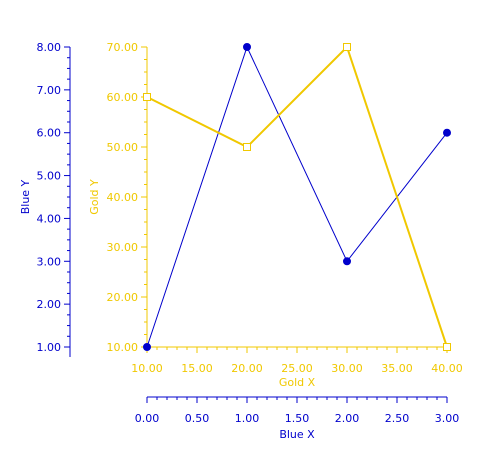  What do you see at coordinates (49, 133) in the screenshot?
I see `blue-y-tick-label: 6.00` at bounding box center [49, 133].